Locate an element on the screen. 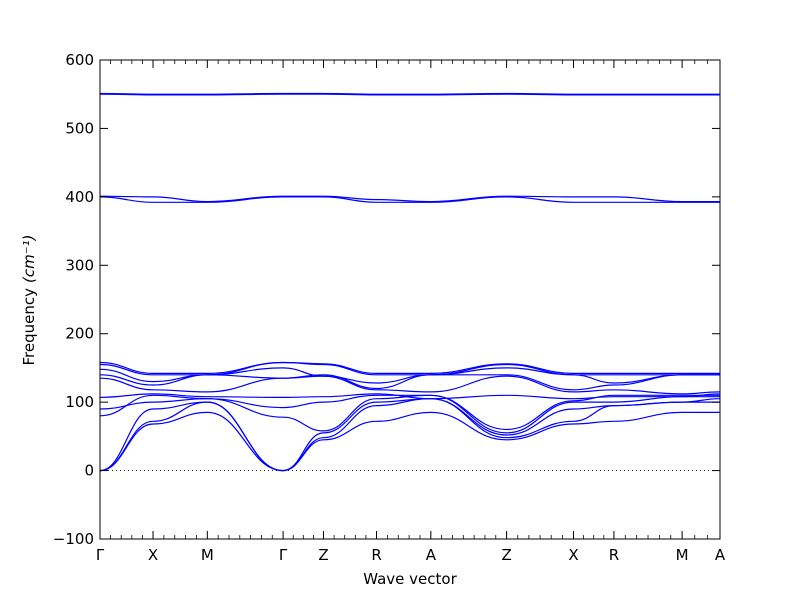  y-tick-label: 0 is located at coordinates (89, 471).